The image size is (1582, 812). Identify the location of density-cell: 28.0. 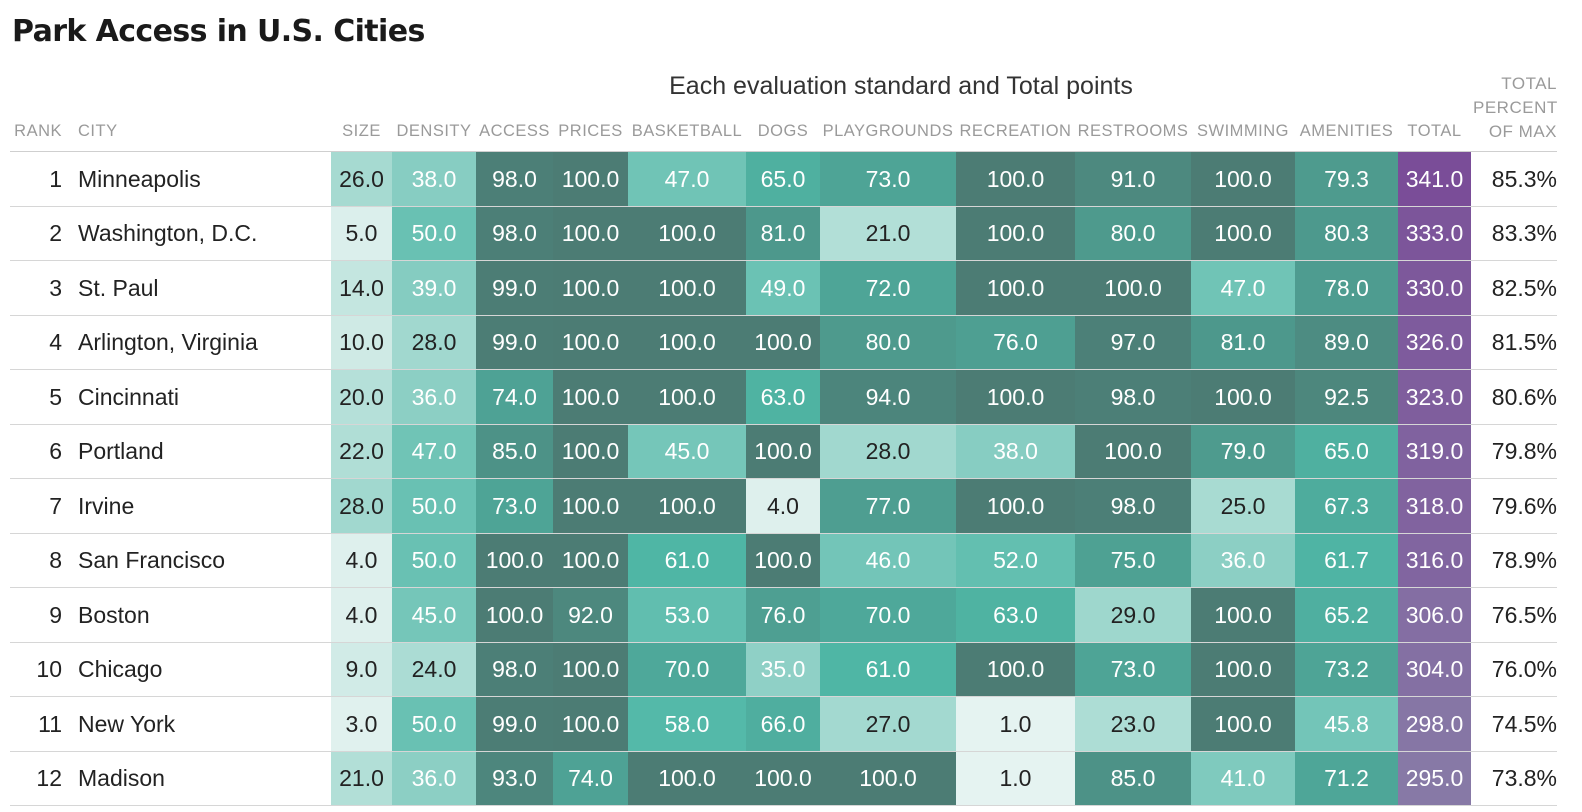
(434, 342).